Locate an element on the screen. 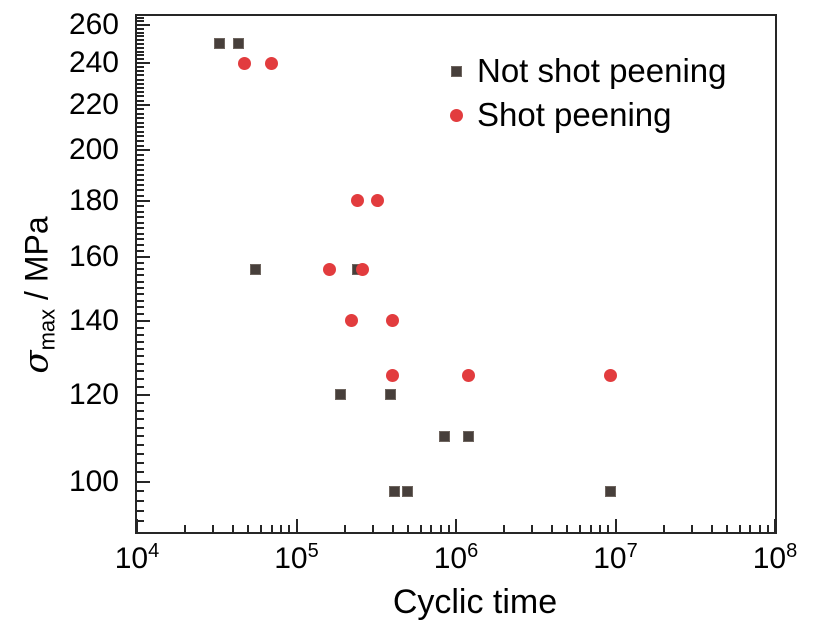 This screenshot has width=827, height=625. legend-label-not-shot-peening: Not shot peening is located at coordinates (602, 70).